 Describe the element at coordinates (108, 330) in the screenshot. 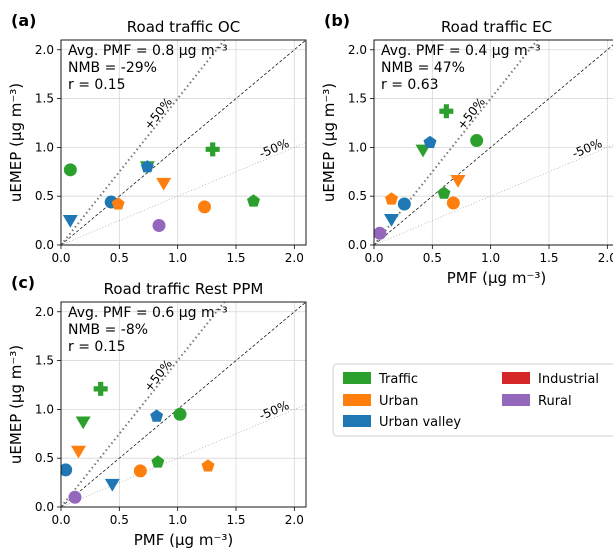

I see `stats-annotation: NMB = -8%` at that location.